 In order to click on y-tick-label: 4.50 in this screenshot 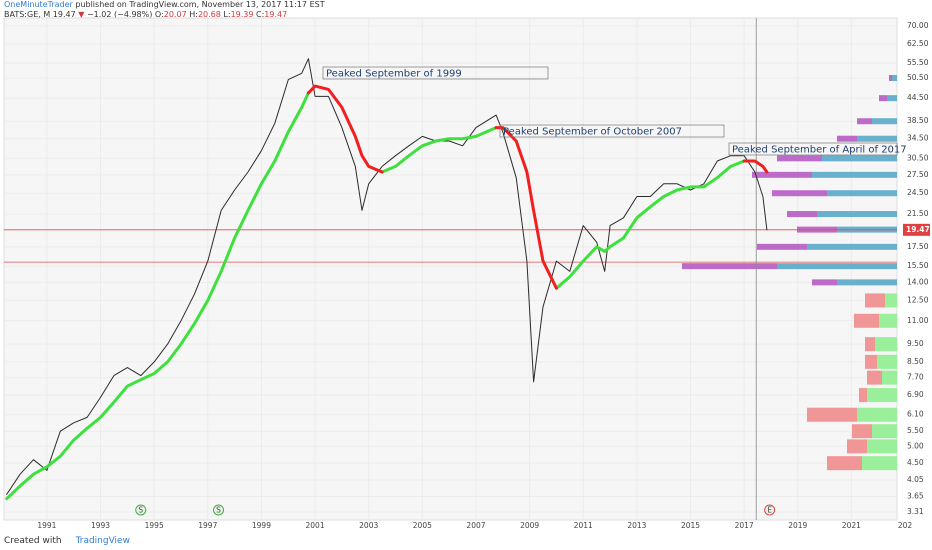, I will do `click(915, 462)`.